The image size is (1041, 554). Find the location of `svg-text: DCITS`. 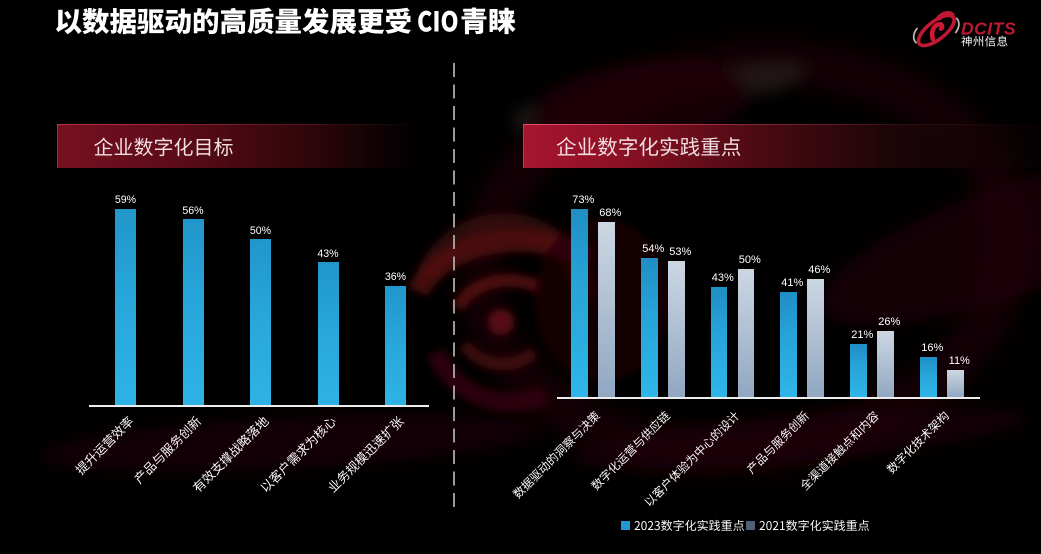

svg-text: DCITS is located at coordinates (988, 29).